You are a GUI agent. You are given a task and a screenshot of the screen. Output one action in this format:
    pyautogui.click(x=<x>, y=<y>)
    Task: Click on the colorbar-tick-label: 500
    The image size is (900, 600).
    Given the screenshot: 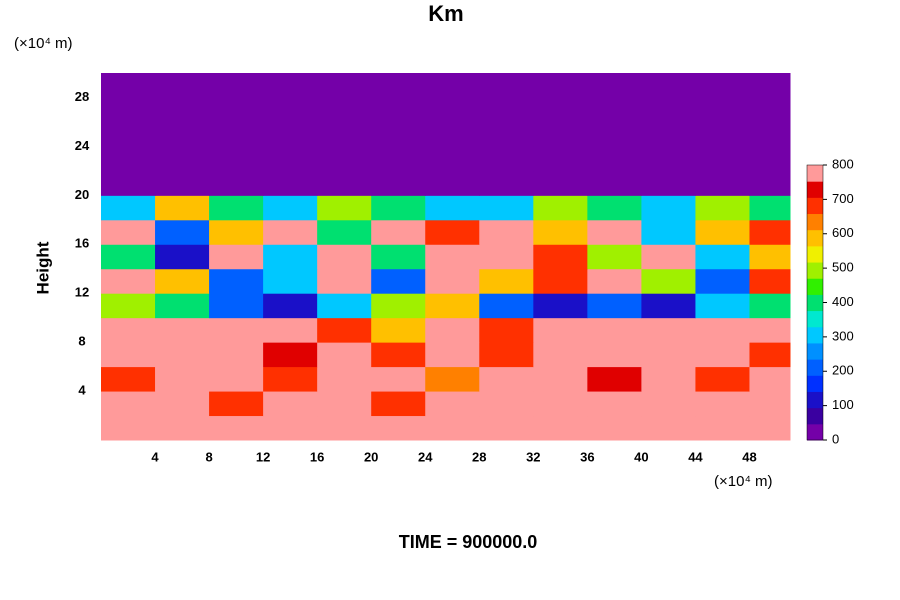 What is the action you would take?
    pyautogui.click(x=843, y=267)
    